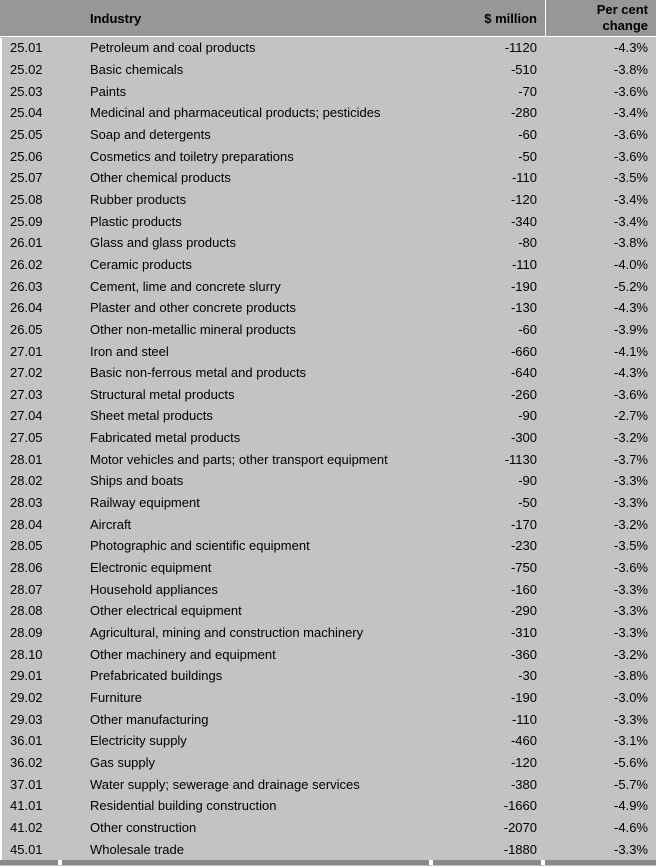 This screenshot has height=866, width=656. Describe the element at coordinates (111, 524) in the screenshot. I see `row-industry-cell: Aircraft` at that location.